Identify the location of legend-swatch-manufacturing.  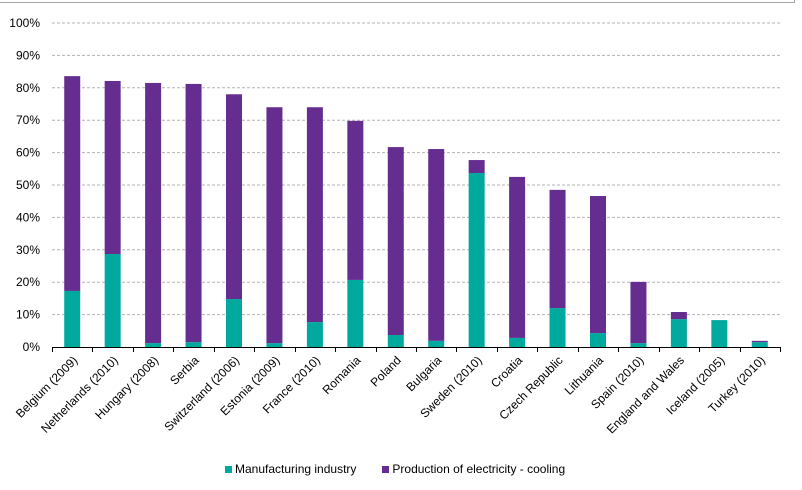
(228, 469).